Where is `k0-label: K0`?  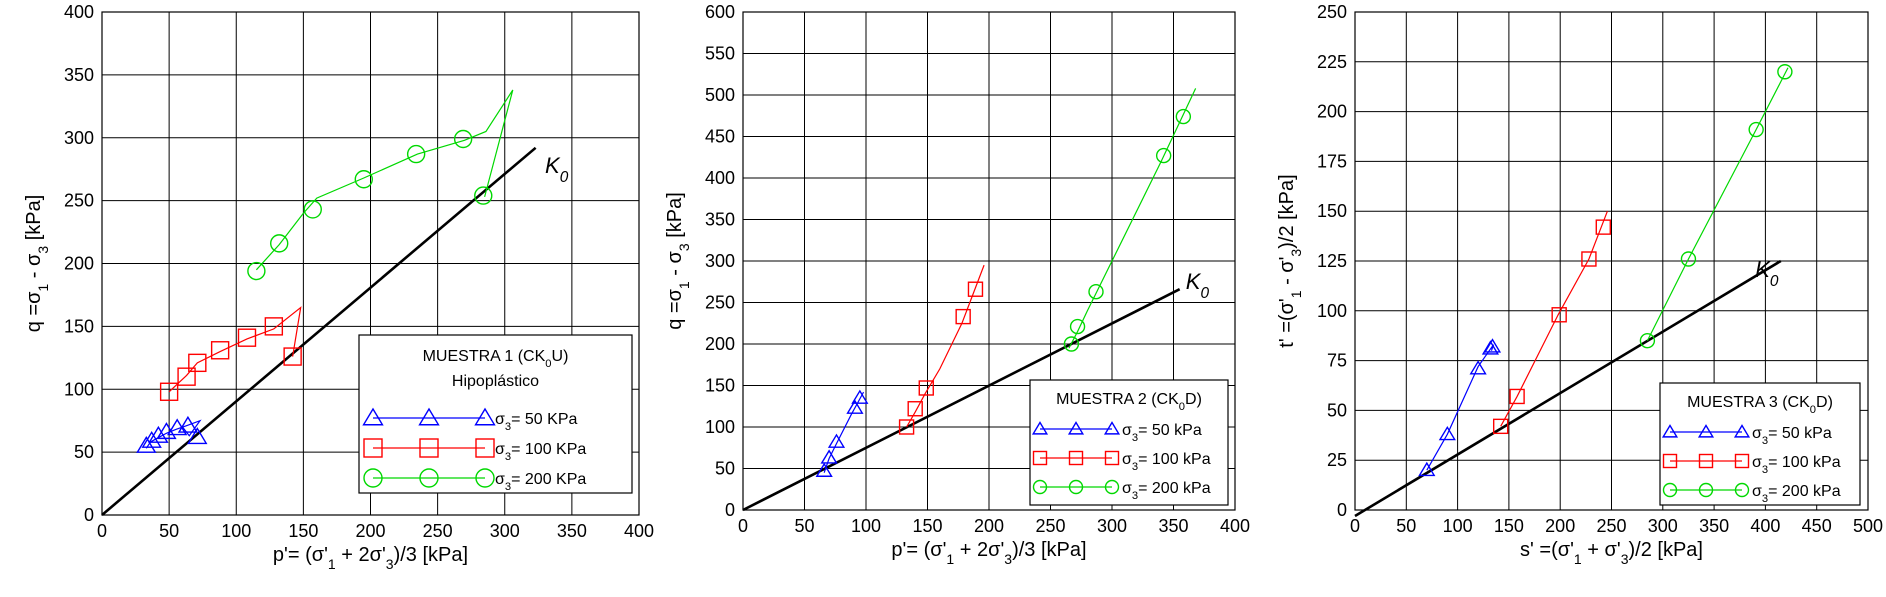 k0-label: K0 is located at coordinates (1767, 273).